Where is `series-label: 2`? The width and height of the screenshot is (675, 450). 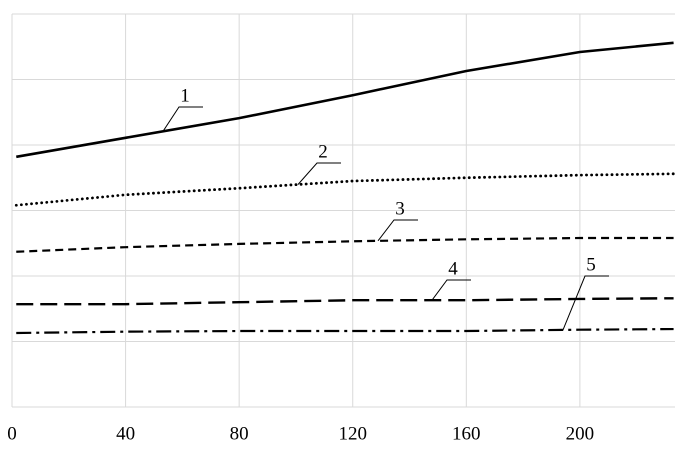
series-label: 2 is located at coordinates (323, 151).